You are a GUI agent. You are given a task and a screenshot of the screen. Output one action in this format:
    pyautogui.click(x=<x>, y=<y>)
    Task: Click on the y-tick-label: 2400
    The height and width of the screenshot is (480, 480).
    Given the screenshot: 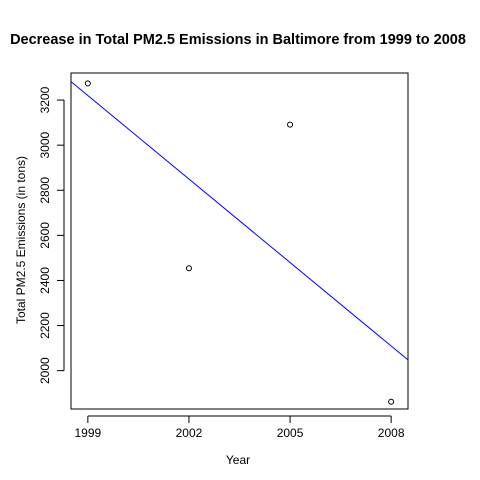 What is the action you would take?
    pyautogui.click(x=45, y=280)
    